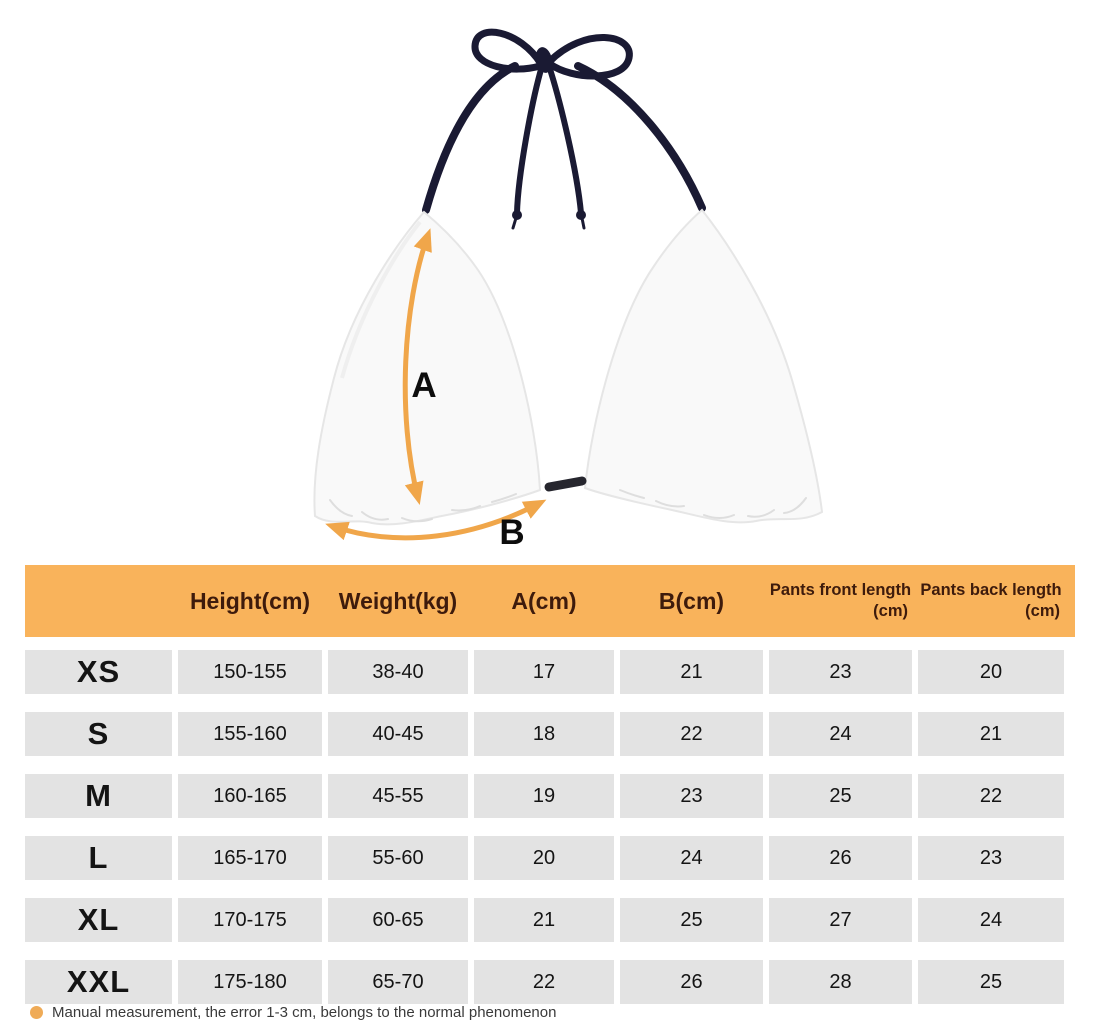 The height and width of the screenshot is (1035, 1100). What do you see at coordinates (691, 796) in the screenshot?
I see `b-cell: 23` at bounding box center [691, 796].